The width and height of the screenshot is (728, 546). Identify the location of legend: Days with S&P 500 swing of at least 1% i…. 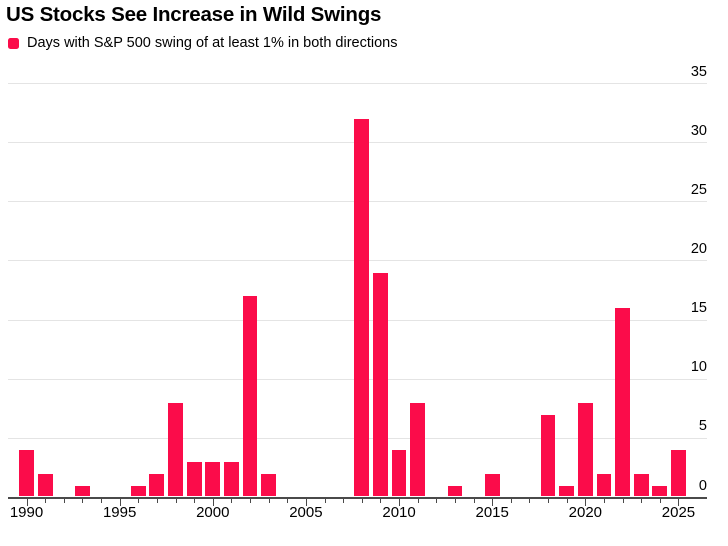
(203, 43).